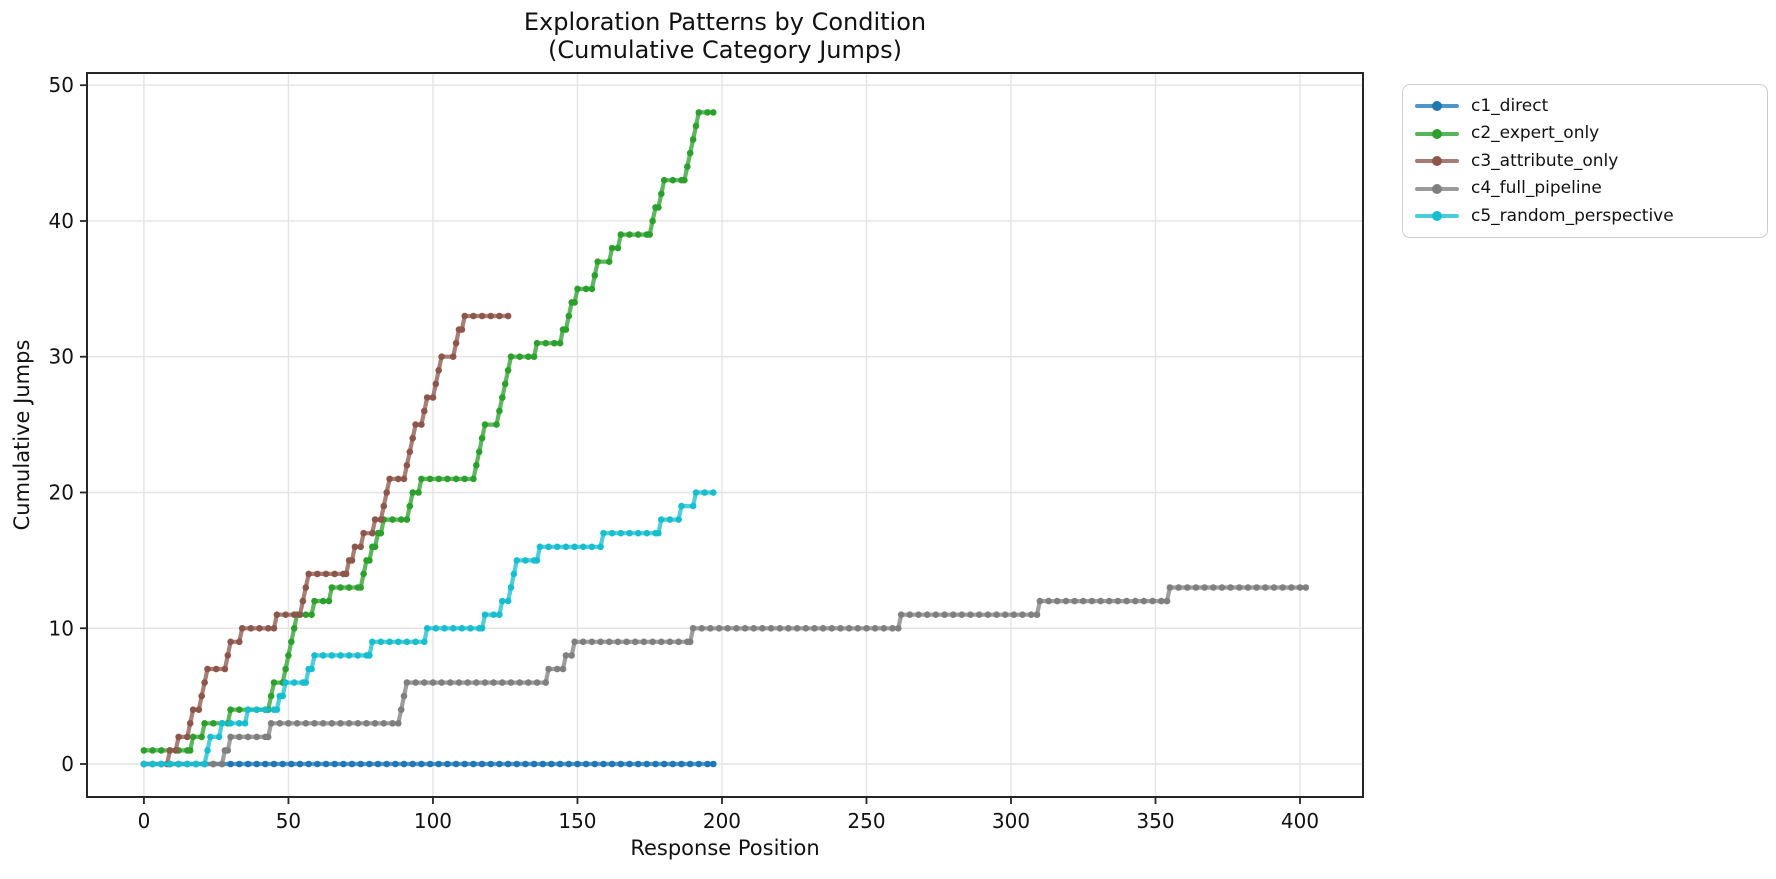  Describe the element at coordinates (866, 821) in the screenshot. I see `x-tick-label: 250` at that location.